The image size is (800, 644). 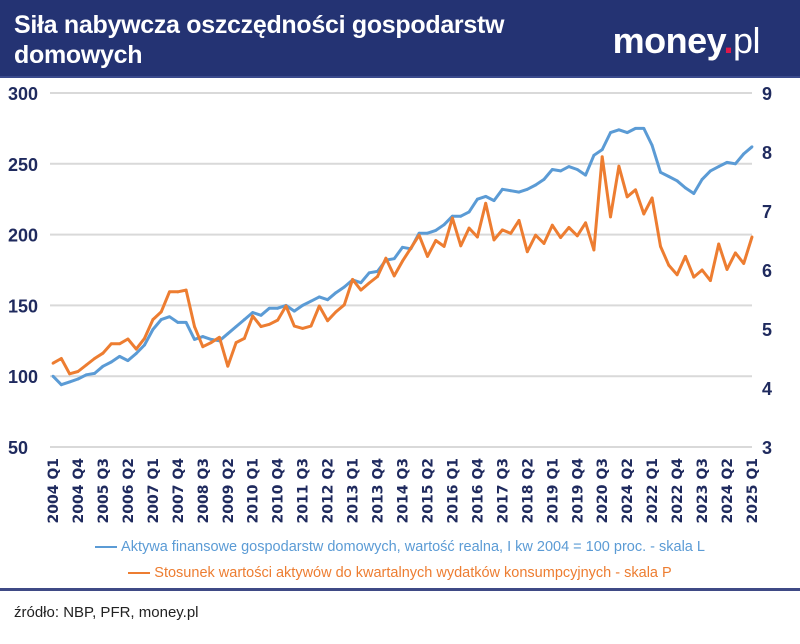 What do you see at coordinates (767, 271) in the screenshot?
I see `y-right-tick-label: 6` at bounding box center [767, 271].